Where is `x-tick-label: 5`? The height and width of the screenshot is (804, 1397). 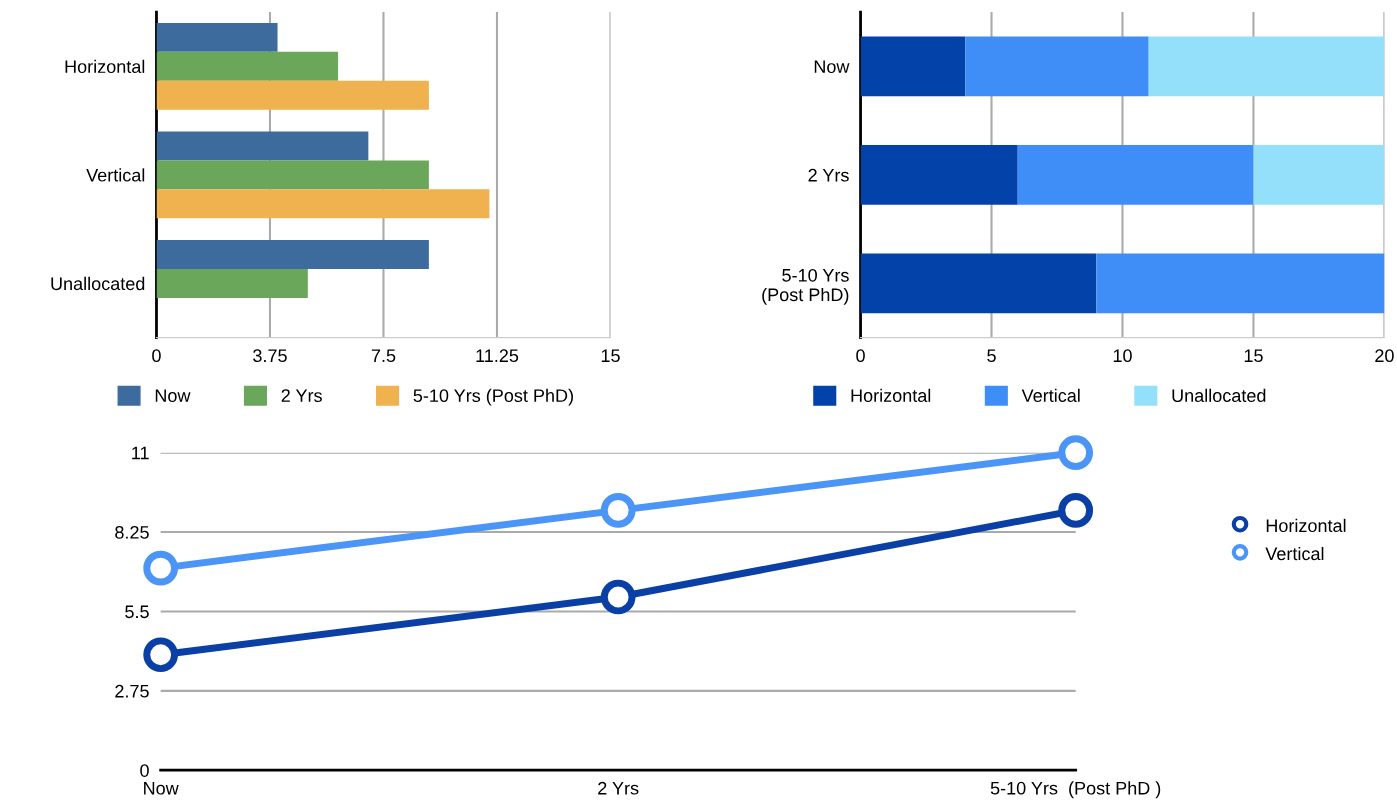 x-tick-label: 5 is located at coordinates (991, 356).